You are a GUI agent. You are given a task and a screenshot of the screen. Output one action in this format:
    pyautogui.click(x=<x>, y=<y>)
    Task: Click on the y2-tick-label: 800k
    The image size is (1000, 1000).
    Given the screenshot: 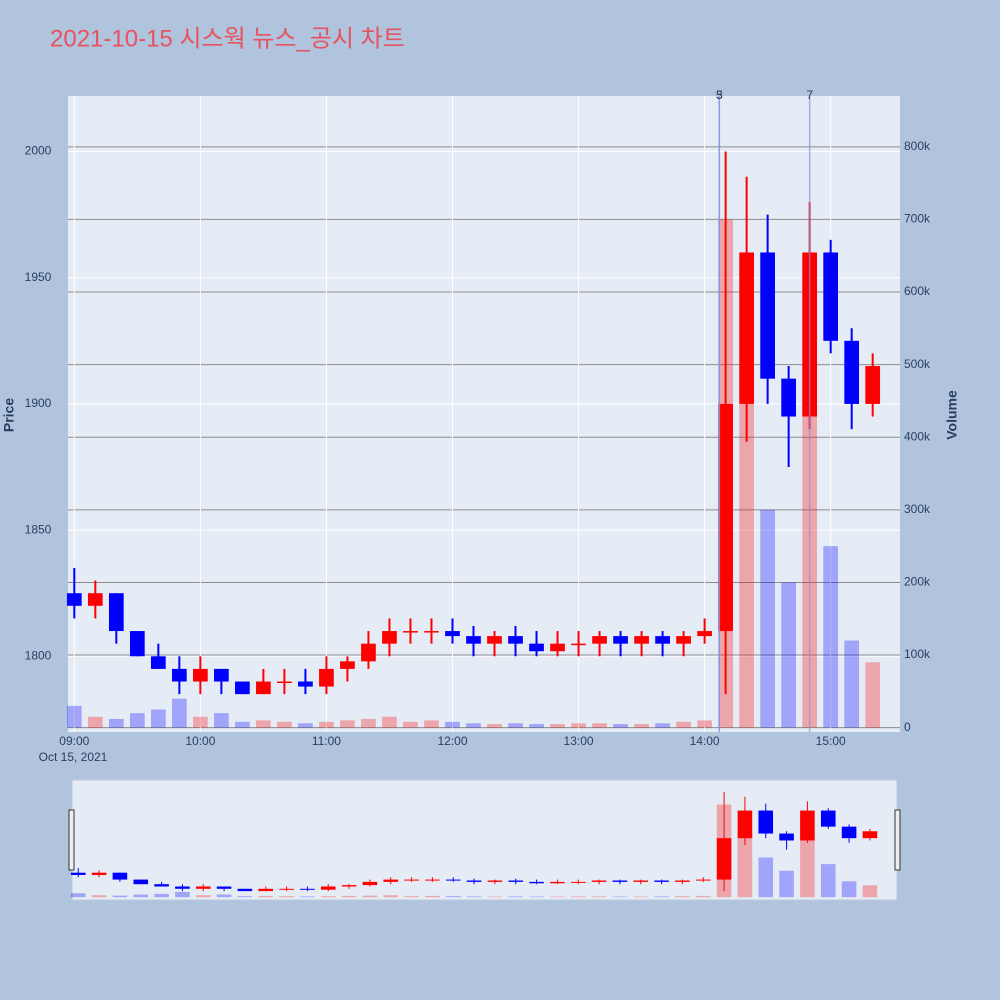 What is the action you would take?
    pyautogui.click(x=917, y=146)
    